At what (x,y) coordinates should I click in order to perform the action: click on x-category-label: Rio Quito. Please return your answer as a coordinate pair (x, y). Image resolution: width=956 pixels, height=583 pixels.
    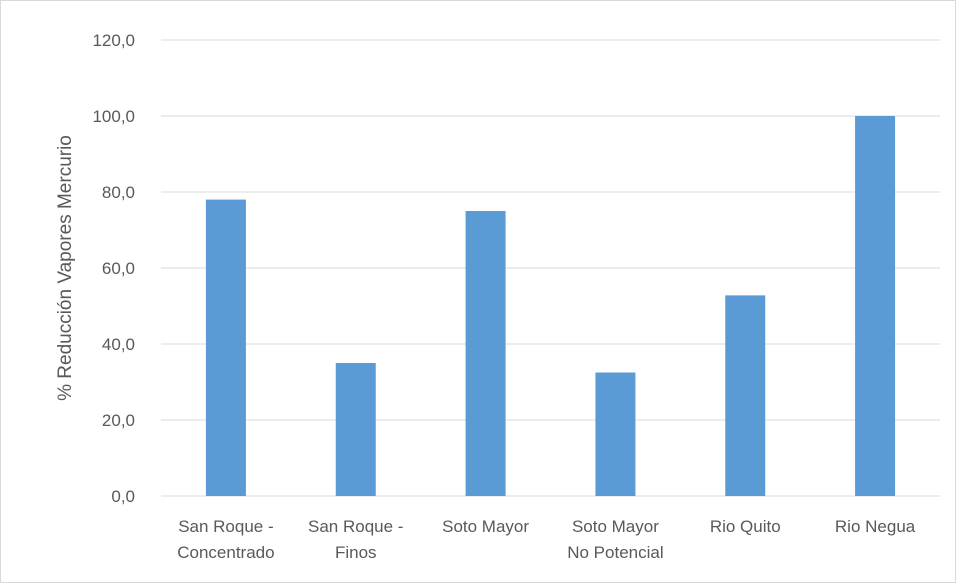
    Looking at the image, I should click on (745, 526).